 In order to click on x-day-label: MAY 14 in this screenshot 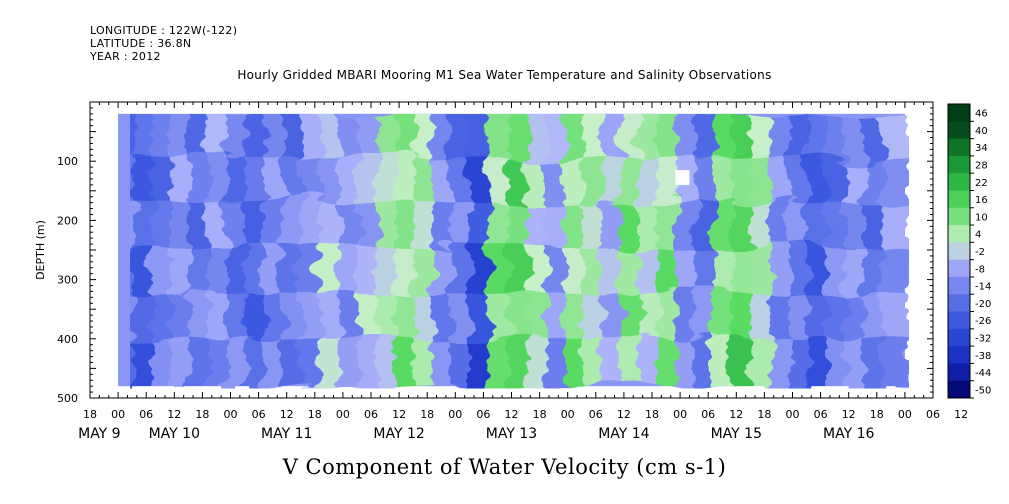, I will do `click(623, 434)`.